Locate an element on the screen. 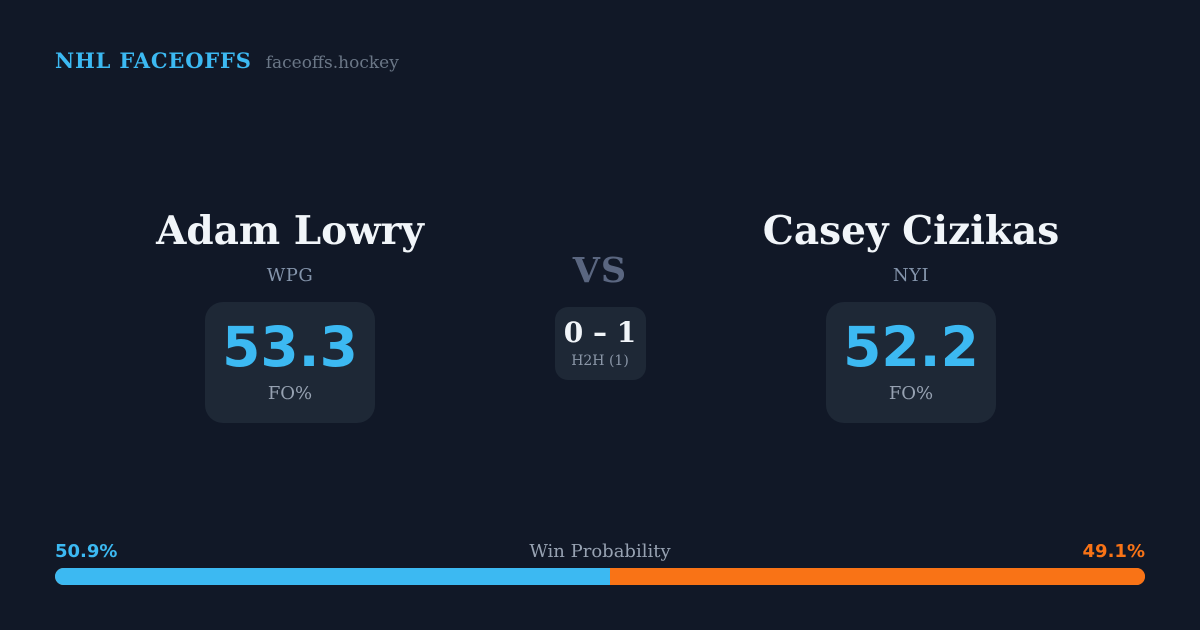 This screenshot has width=1200, height=630. h2h-label: H2H (1) is located at coordinates (600, 360).